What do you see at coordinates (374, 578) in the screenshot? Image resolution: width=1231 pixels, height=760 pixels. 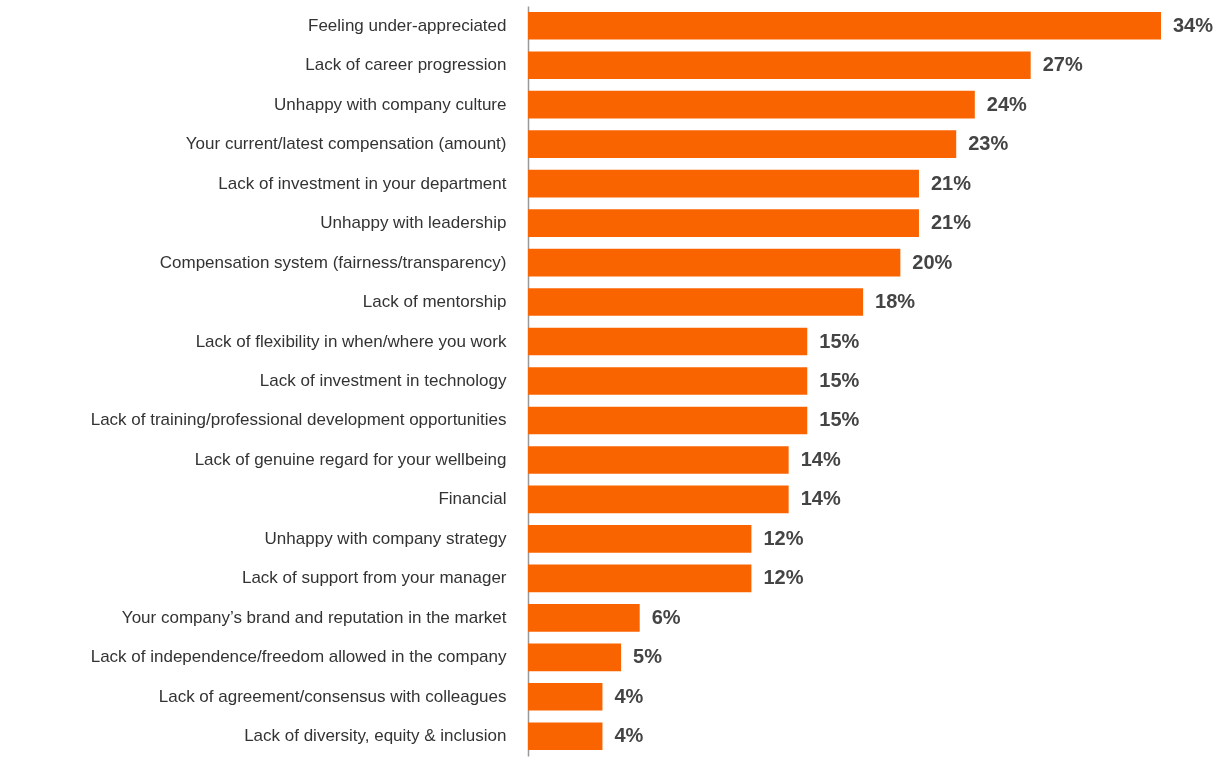 I see `y-tick-label: Lack of support from your manager` at bounding box center [374, 578].